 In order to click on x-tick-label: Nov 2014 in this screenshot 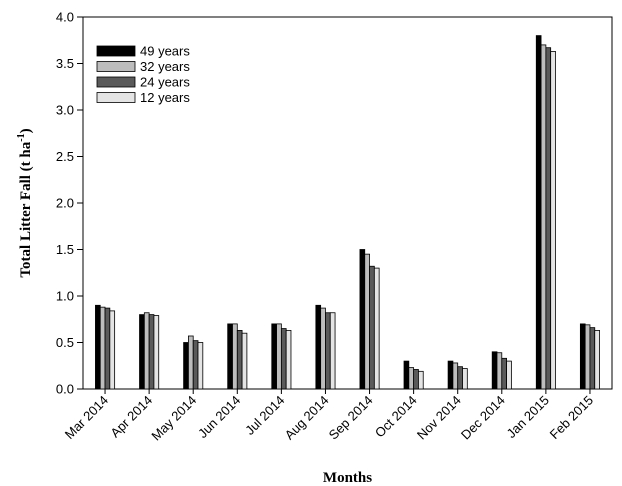, I will do `click(439, 418)`.